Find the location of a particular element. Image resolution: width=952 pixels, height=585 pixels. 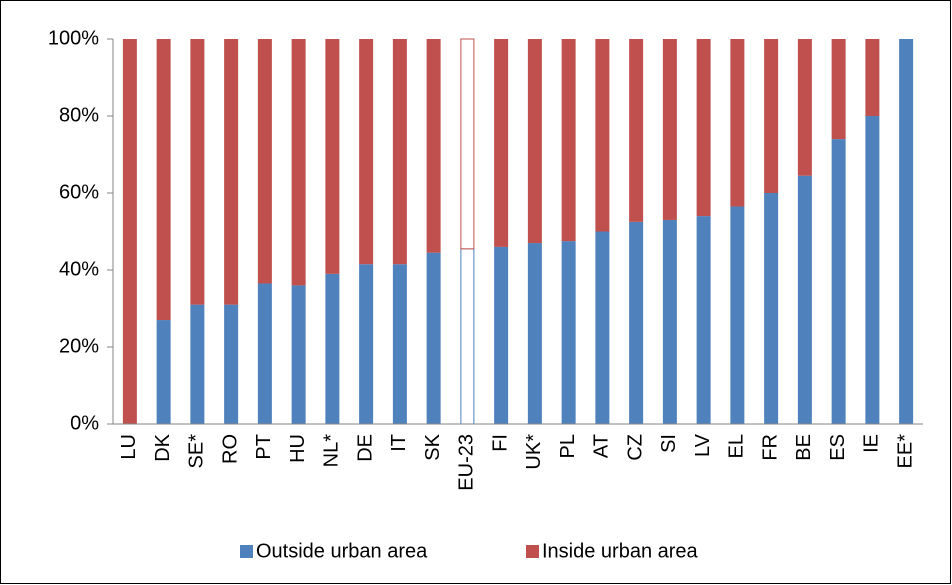

x-tick-label: EL is located at coordinates (737, 446).